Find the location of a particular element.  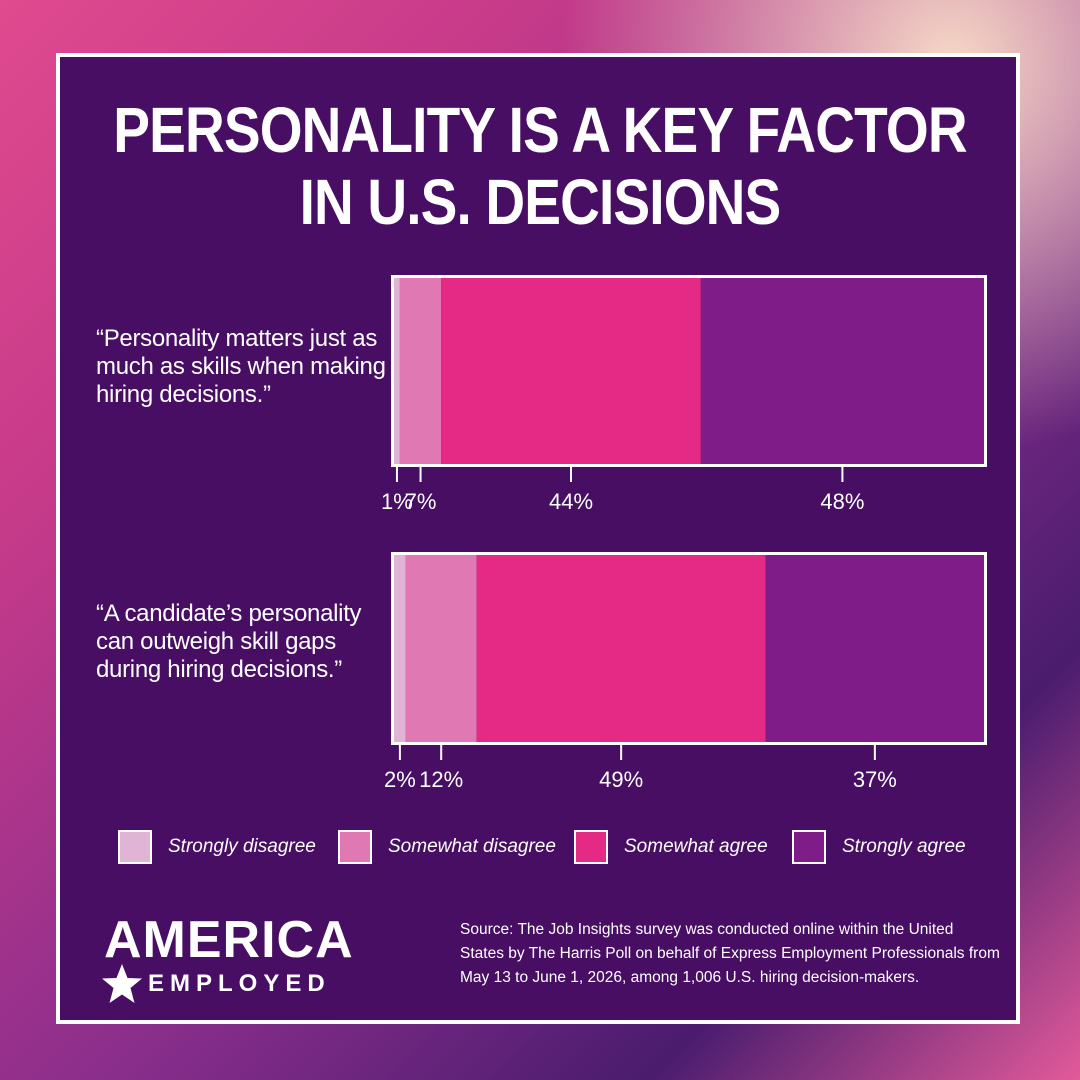

legend-item-strongly-agree: Strongly agree is located at coordinates (879, 847).